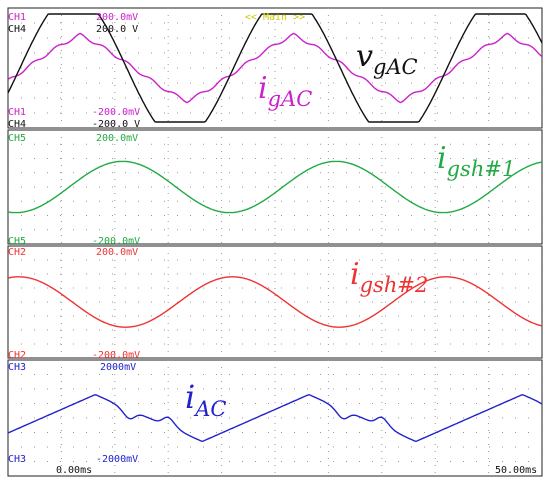  Describe the element at coordinates (117, 29) in the screenshot. I see `ch4-top-scale: 200.0 V` at that location.